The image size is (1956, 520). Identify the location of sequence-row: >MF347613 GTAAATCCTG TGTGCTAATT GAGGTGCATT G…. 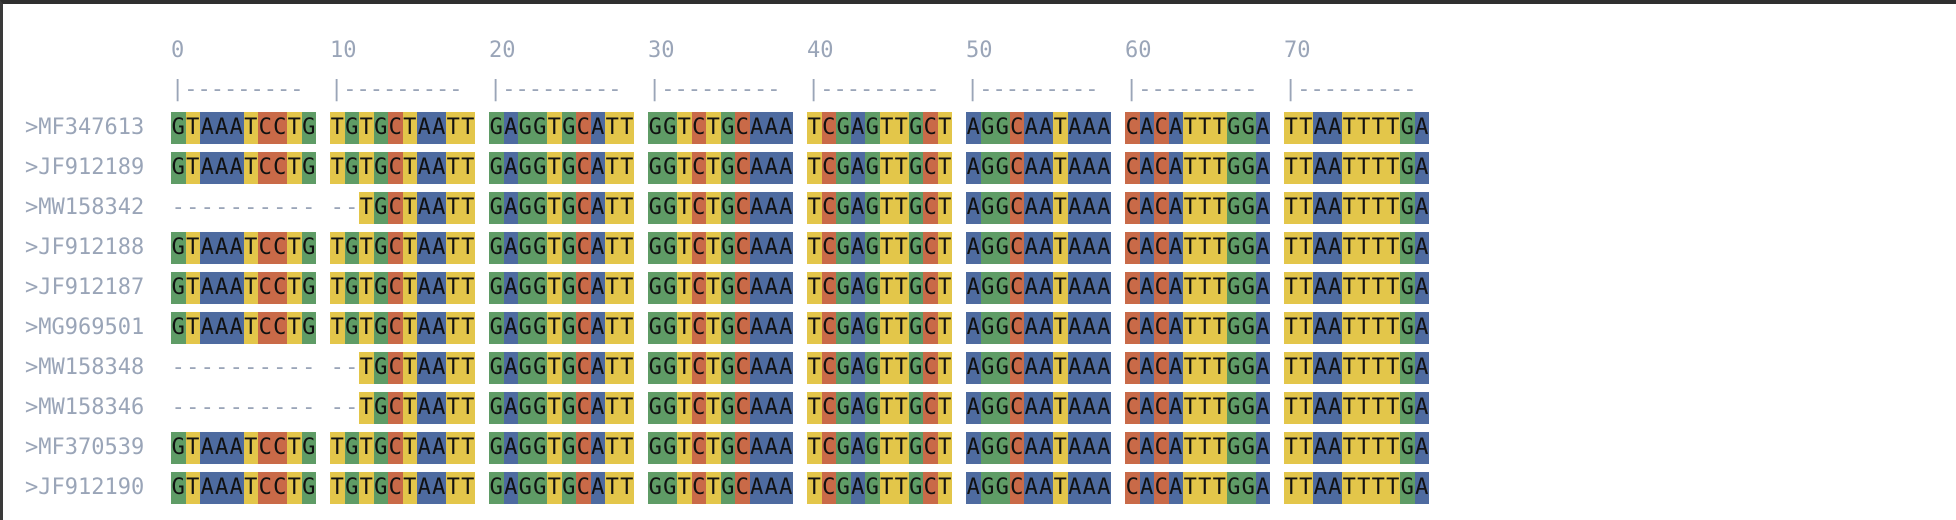
(979, 128).